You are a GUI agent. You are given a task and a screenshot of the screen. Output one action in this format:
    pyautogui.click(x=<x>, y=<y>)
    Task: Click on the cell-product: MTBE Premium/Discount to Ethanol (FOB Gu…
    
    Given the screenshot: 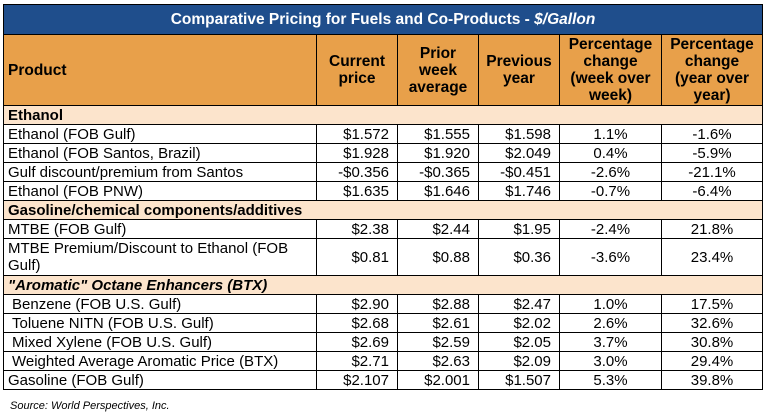 What is the action you would take?
    pyautogui.click(x=160, y=257)
    